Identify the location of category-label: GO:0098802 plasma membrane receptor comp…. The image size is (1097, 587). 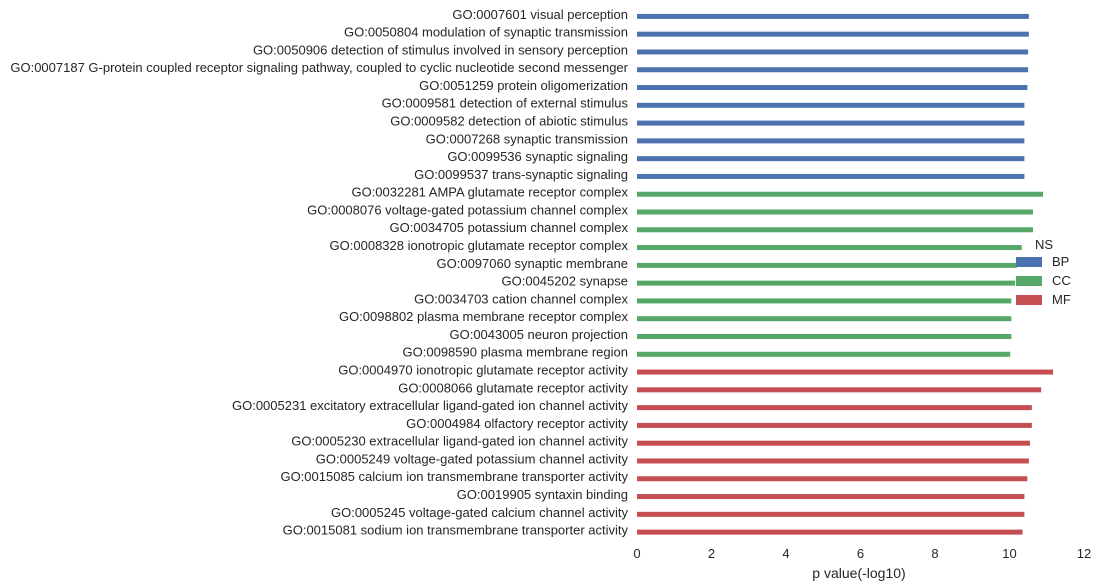
(484, 316).